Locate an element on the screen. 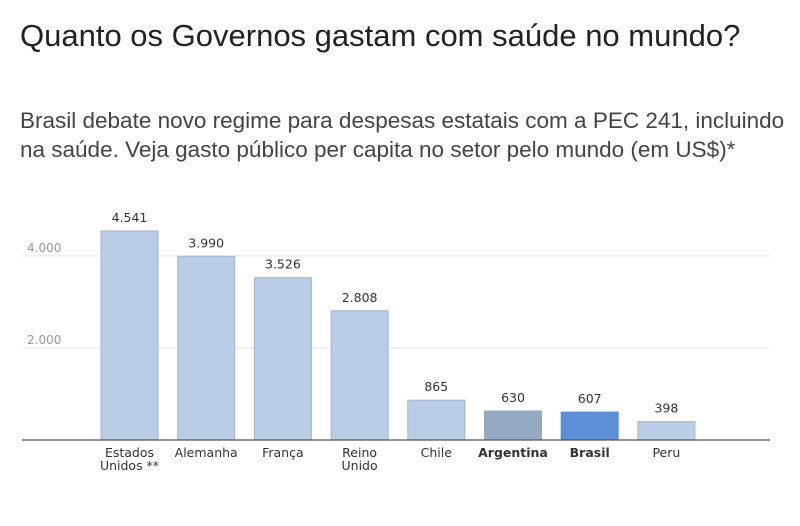 This screenshot has width=800, height=526. x-tick-label: França is located at coordinates (283, 452).